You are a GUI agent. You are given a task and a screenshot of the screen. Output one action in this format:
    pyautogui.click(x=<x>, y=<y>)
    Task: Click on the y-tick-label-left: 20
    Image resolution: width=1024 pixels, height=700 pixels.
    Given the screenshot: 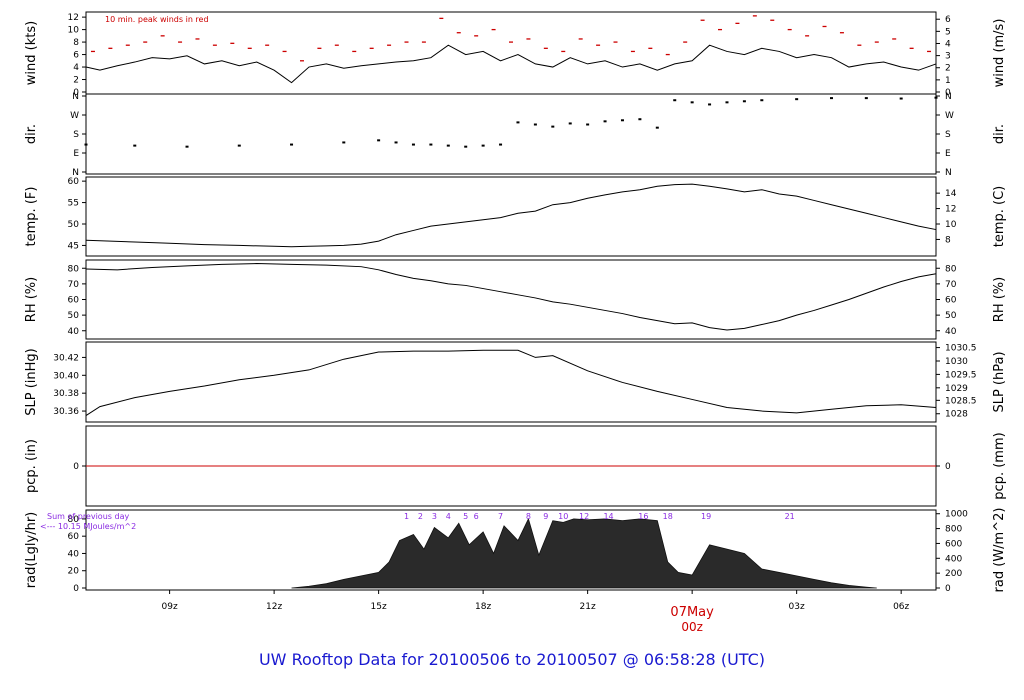 What is the action you would take?
    pyautogui.click(x=74, y=572)
    